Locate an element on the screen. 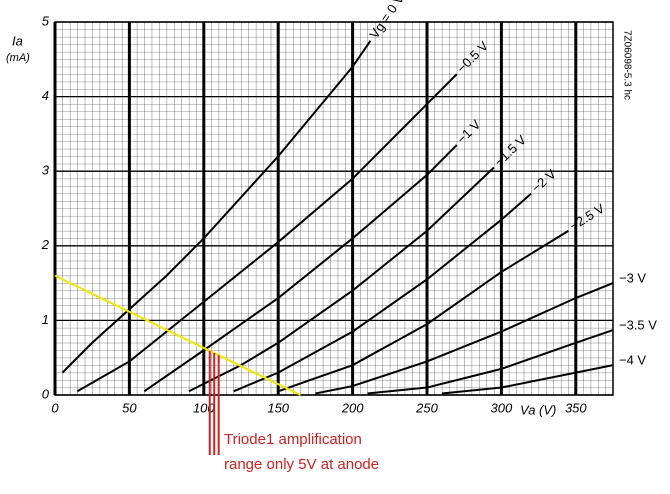  x-tick-label: 50 is located at coordinates (129, 407).